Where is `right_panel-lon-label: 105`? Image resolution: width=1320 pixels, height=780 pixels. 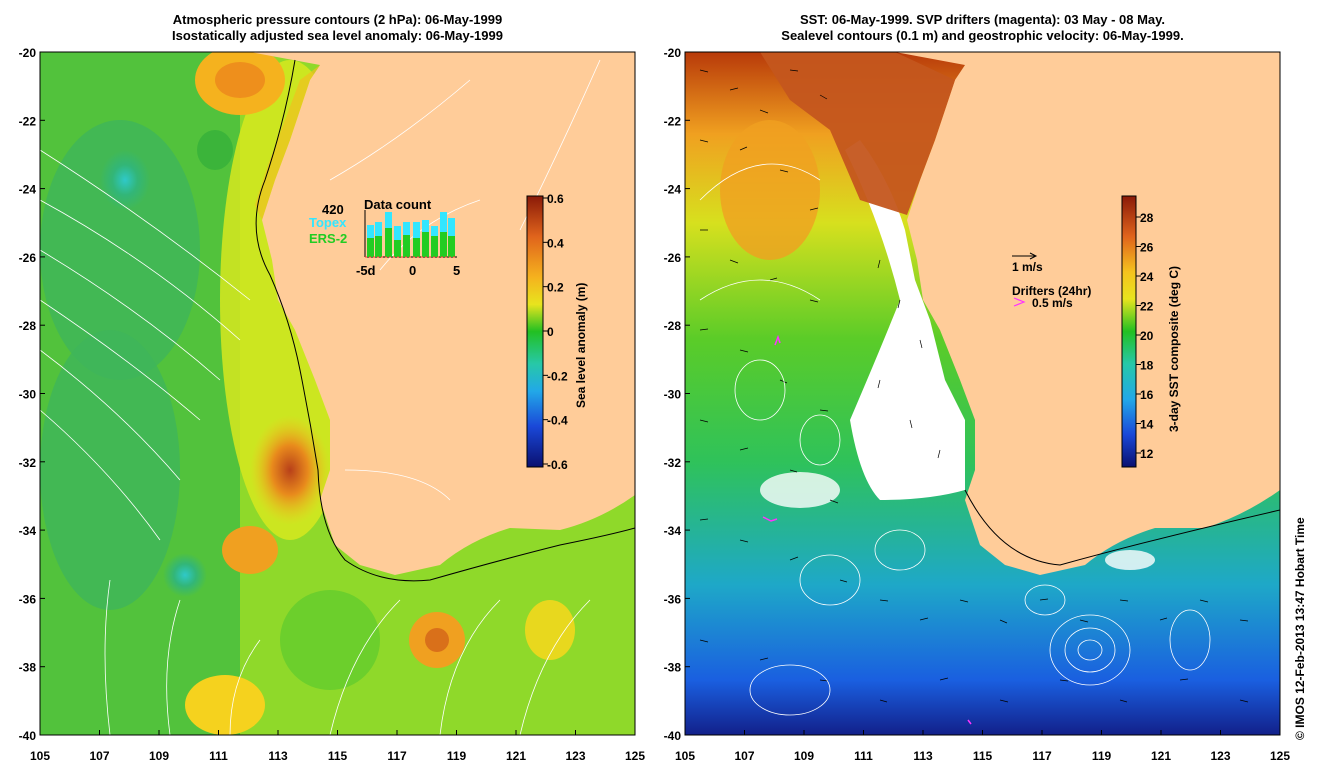 right_panel-lon-label: 105 is located at coordinates (685, 756).